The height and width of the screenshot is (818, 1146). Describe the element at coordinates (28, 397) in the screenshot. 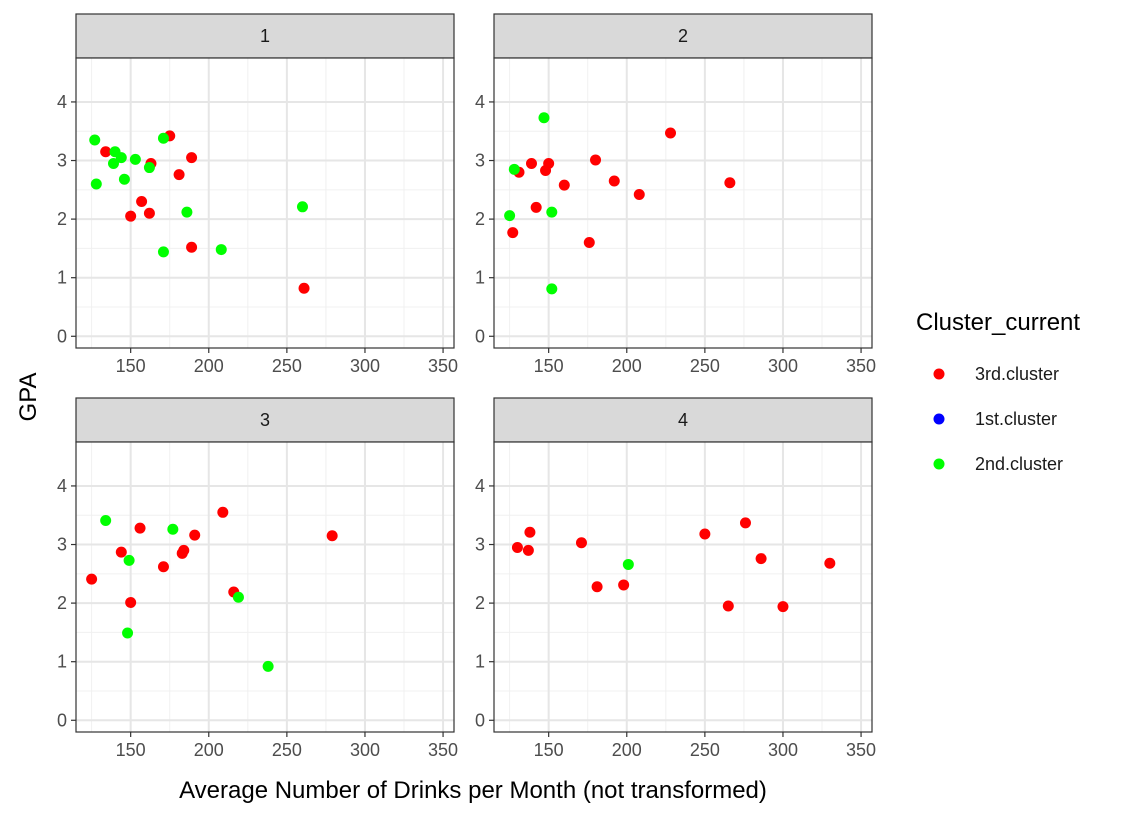

I see `y-axis-title: GPA` at that location.